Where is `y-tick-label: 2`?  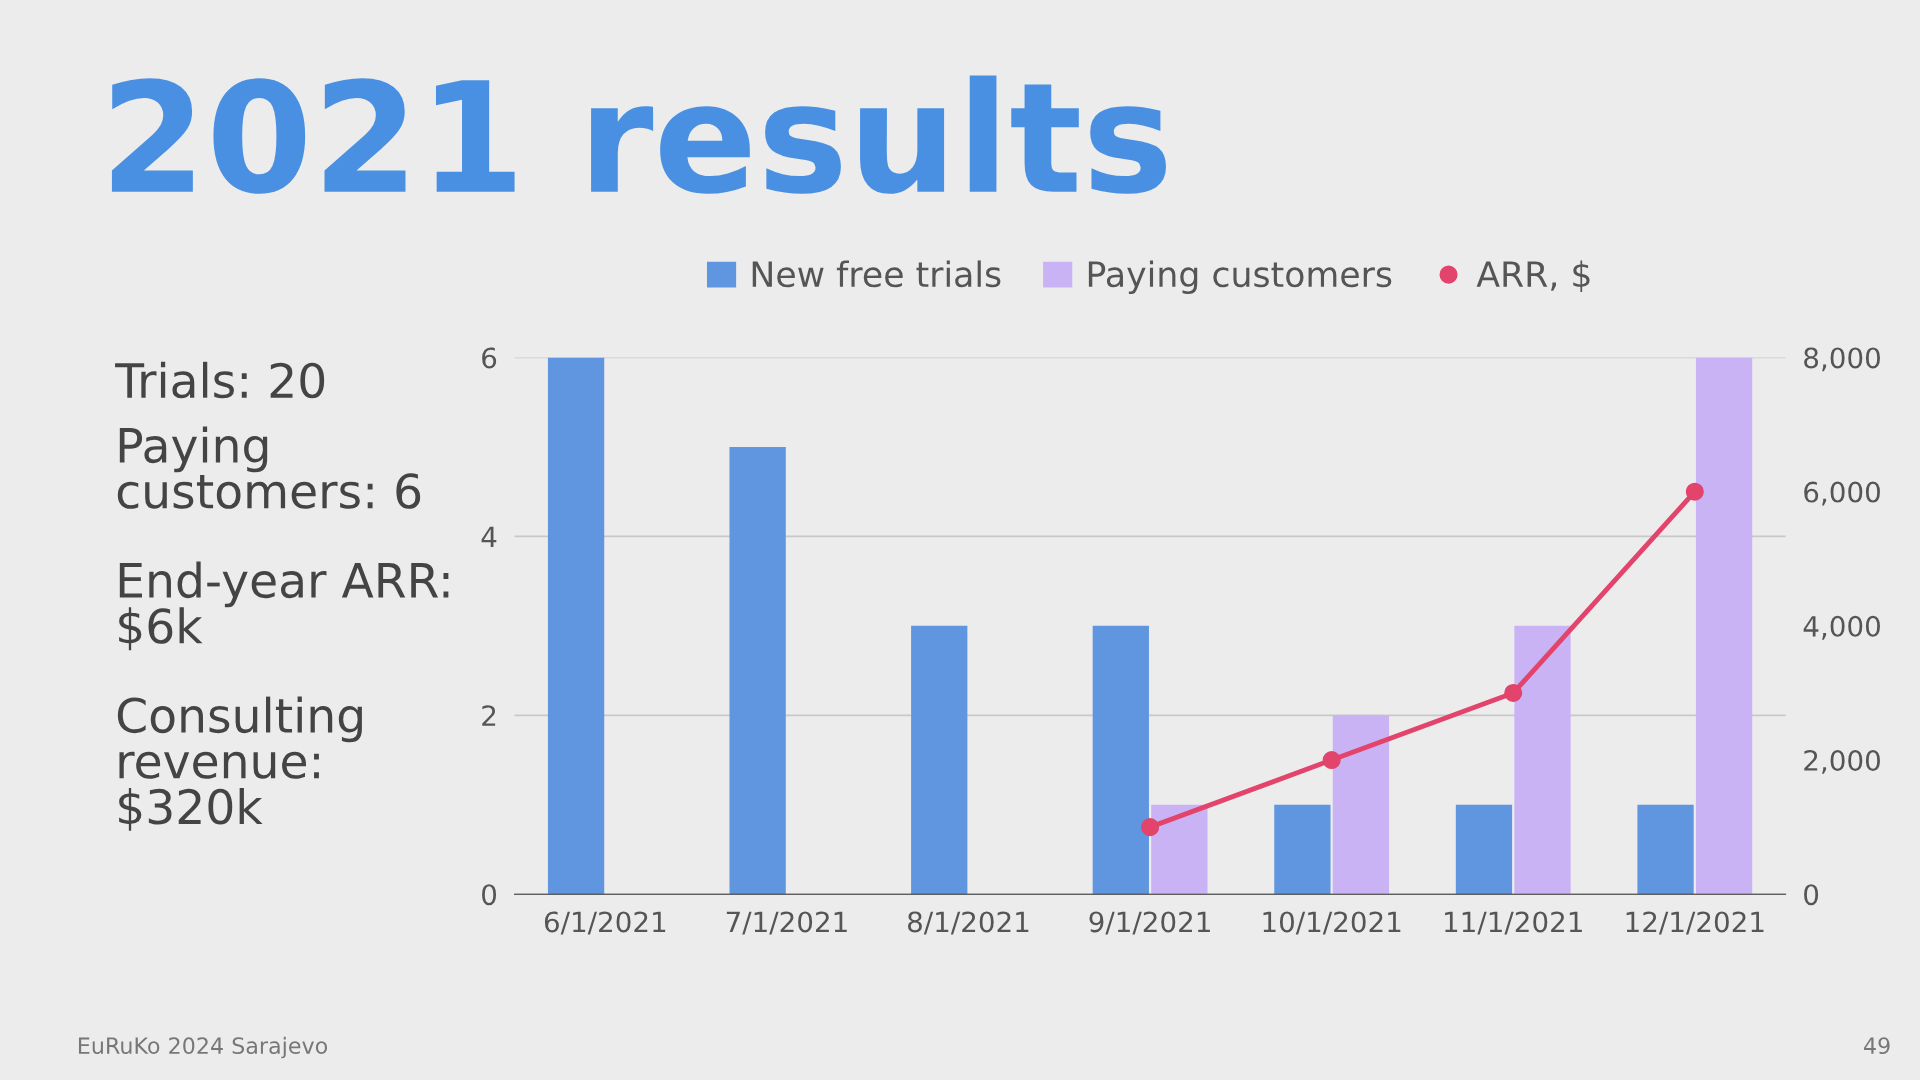
y-tick-label: 2 is located at coordinates (489, 715).